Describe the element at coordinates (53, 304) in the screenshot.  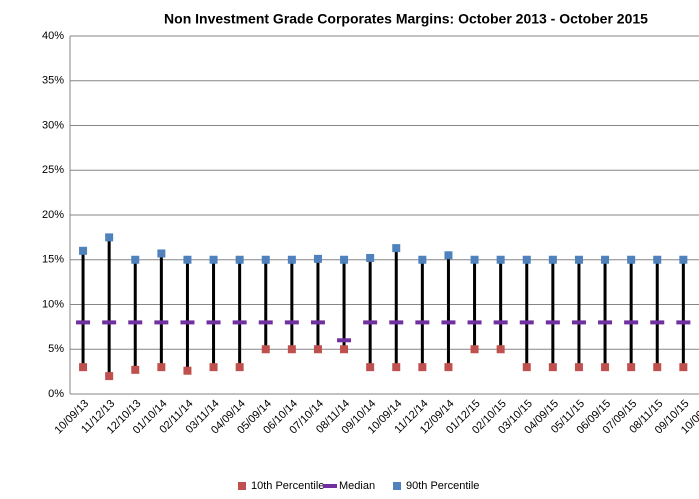
I see `y-tick-label: 10%` at that location.